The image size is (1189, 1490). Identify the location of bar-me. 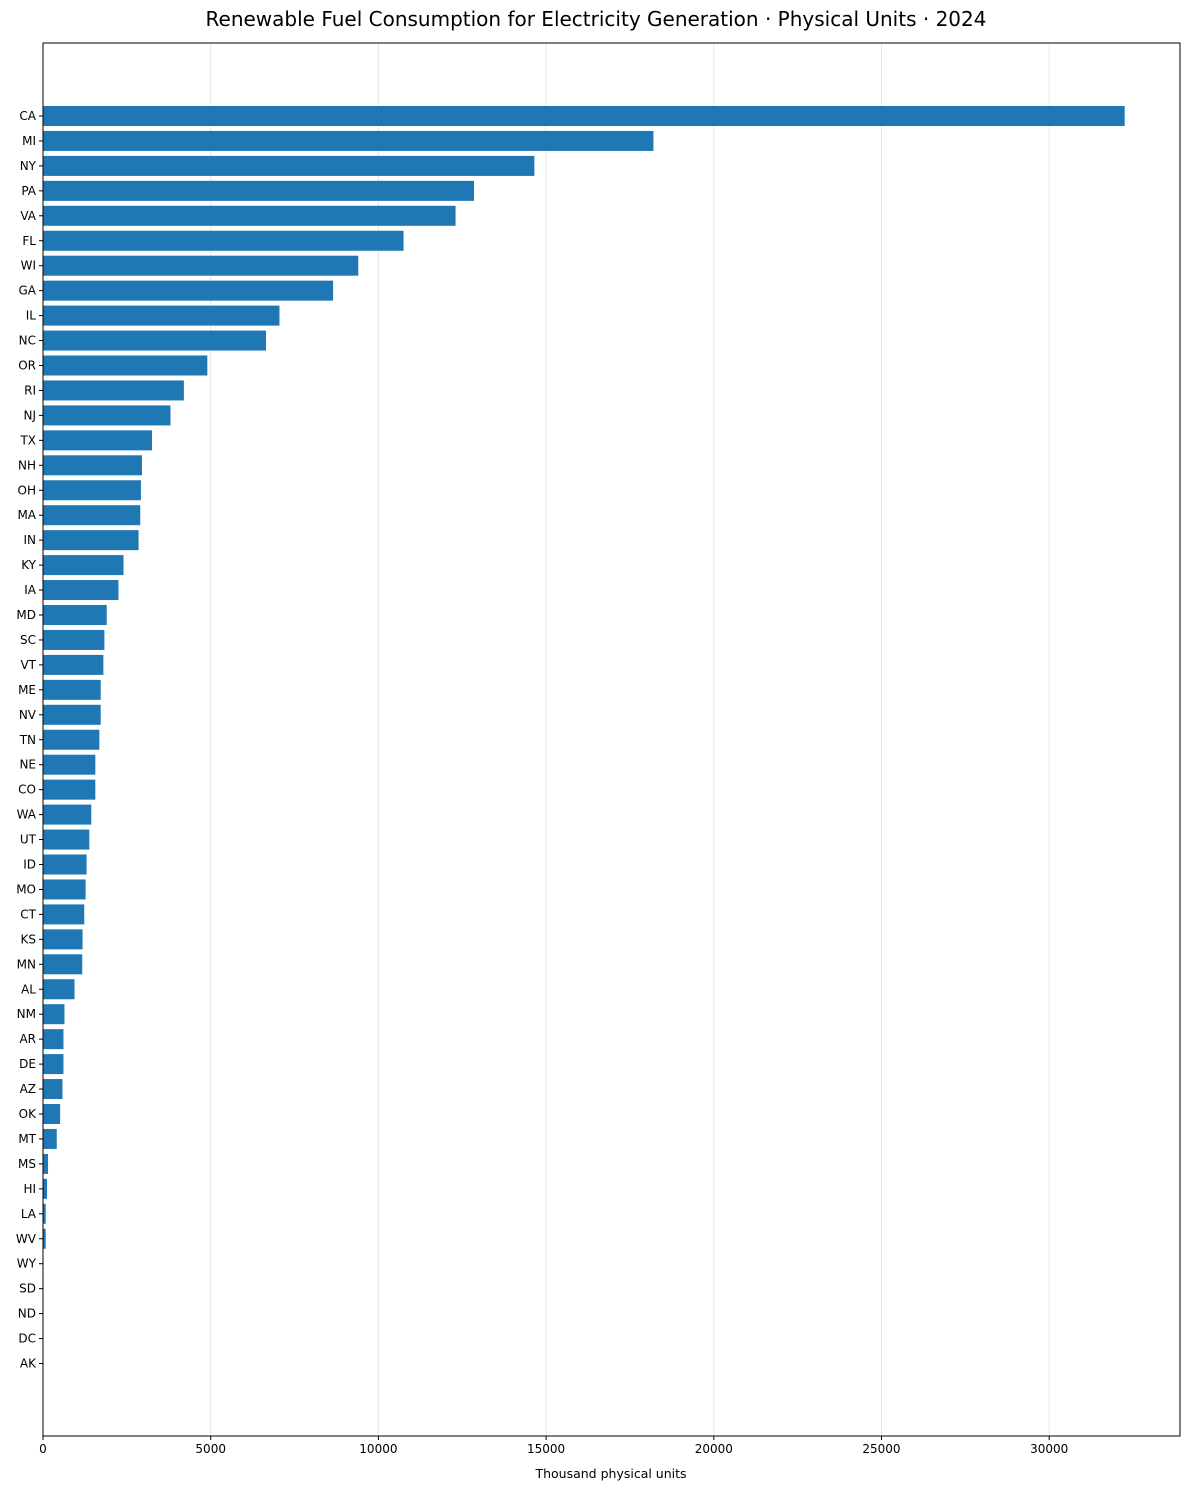
(72, 689).